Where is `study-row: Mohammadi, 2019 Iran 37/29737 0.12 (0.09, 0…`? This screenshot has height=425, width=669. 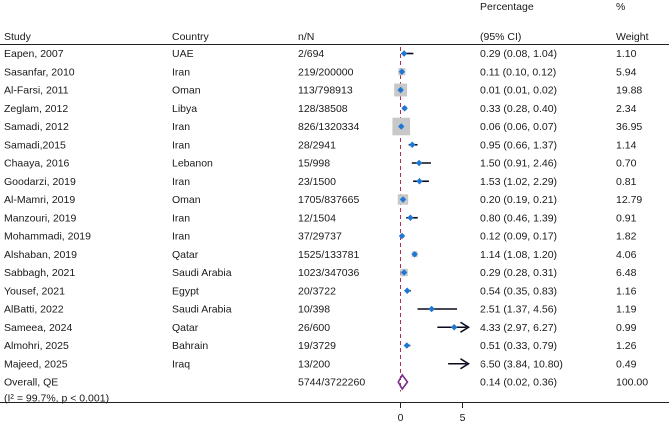 study-row: Mohammadi, 2019 Iran 37/29737 0.12 (0.09, 0… is located at coordinates (320, 237).